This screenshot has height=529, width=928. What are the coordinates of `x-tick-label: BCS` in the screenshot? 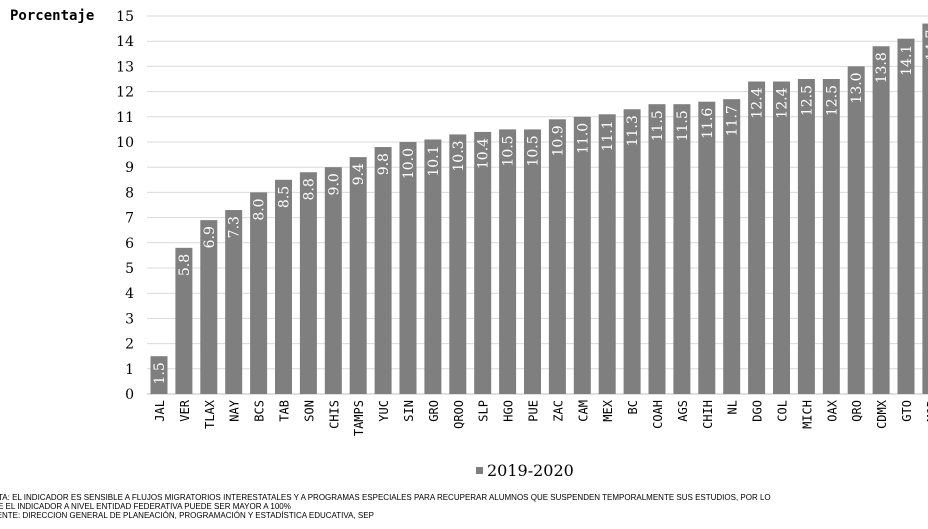 It's located at (260, 411).